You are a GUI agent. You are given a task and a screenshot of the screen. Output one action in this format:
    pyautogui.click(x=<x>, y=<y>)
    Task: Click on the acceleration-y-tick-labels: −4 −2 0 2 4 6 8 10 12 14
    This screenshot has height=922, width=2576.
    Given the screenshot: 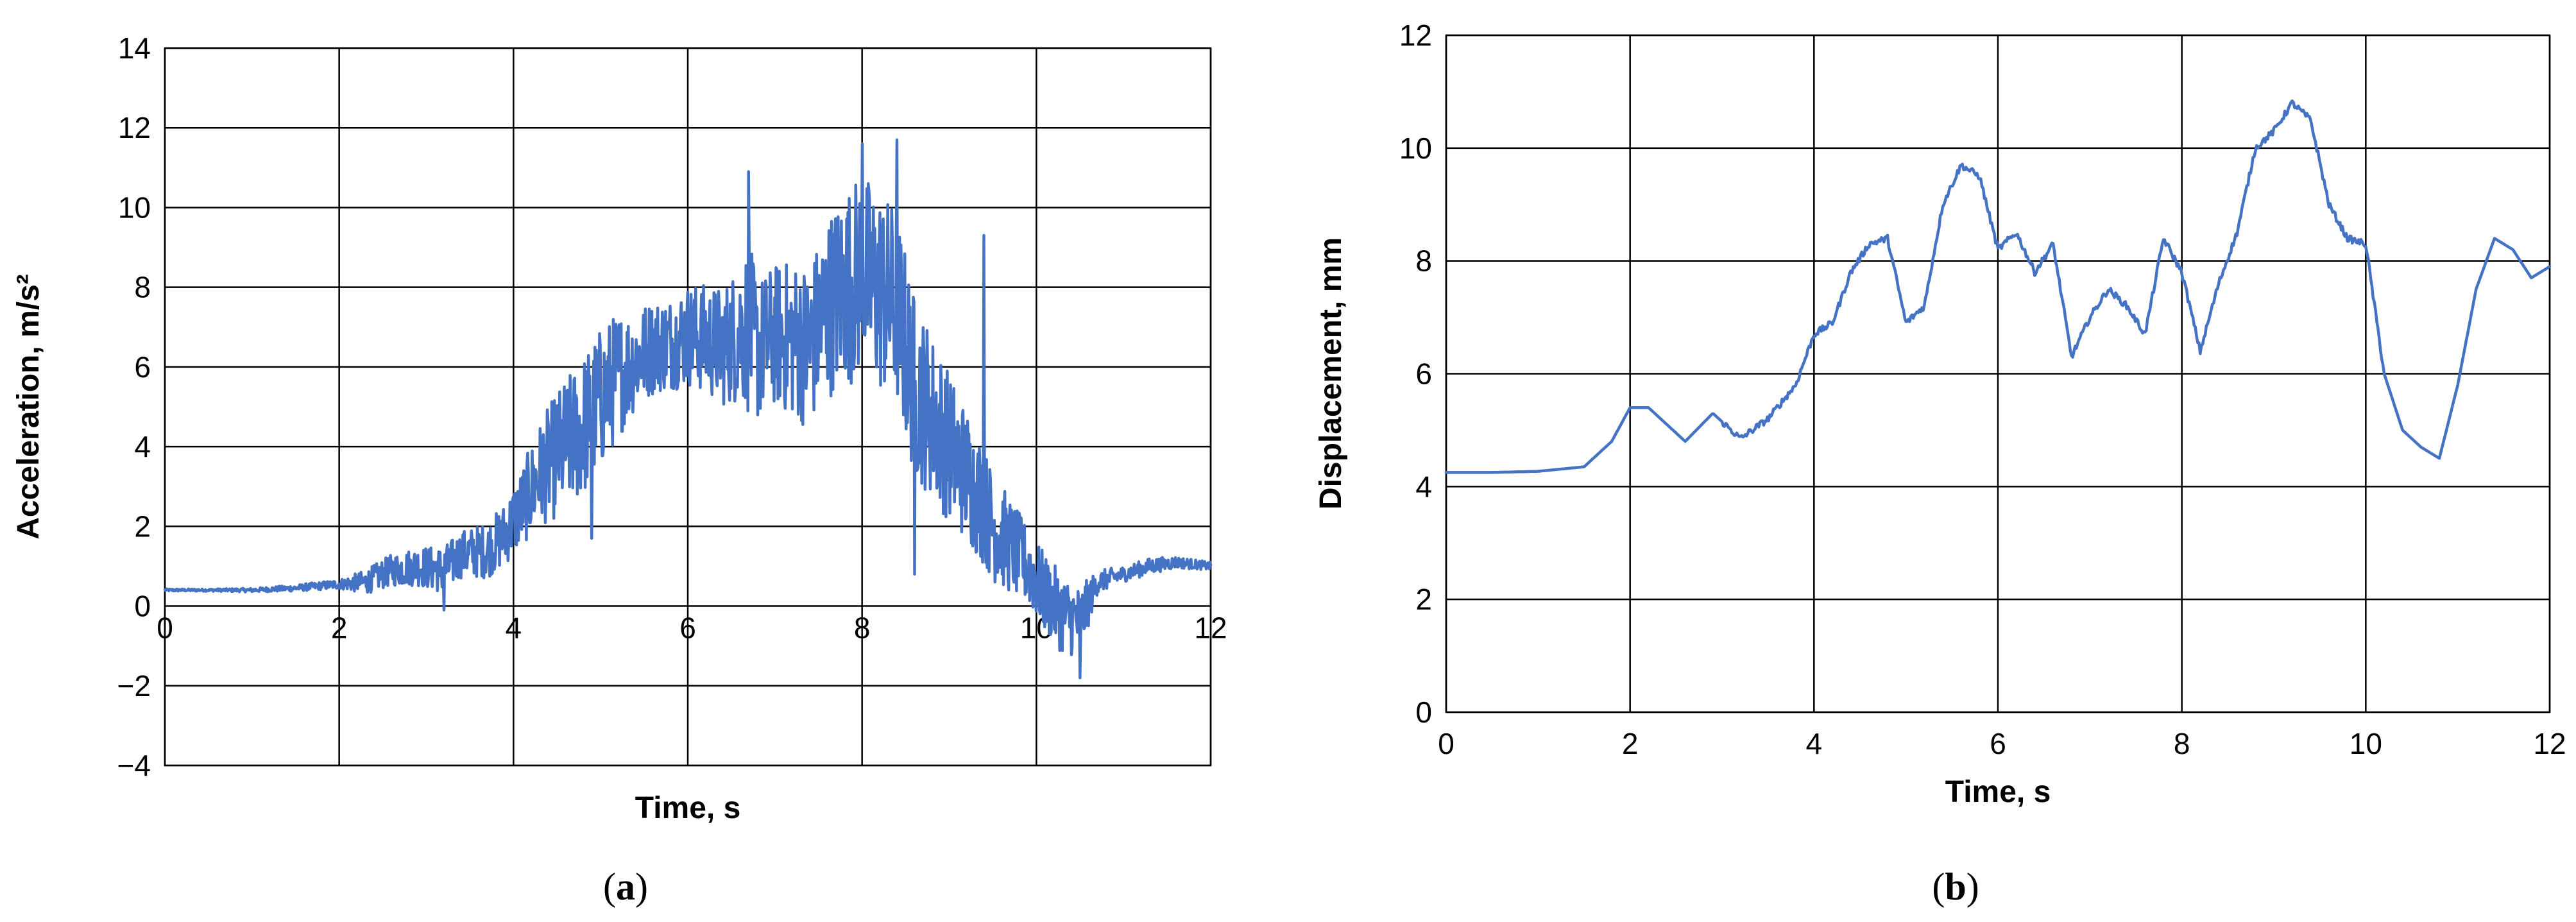 What is the action you would take?
    pyautogui.click(x=134, y=406)
    